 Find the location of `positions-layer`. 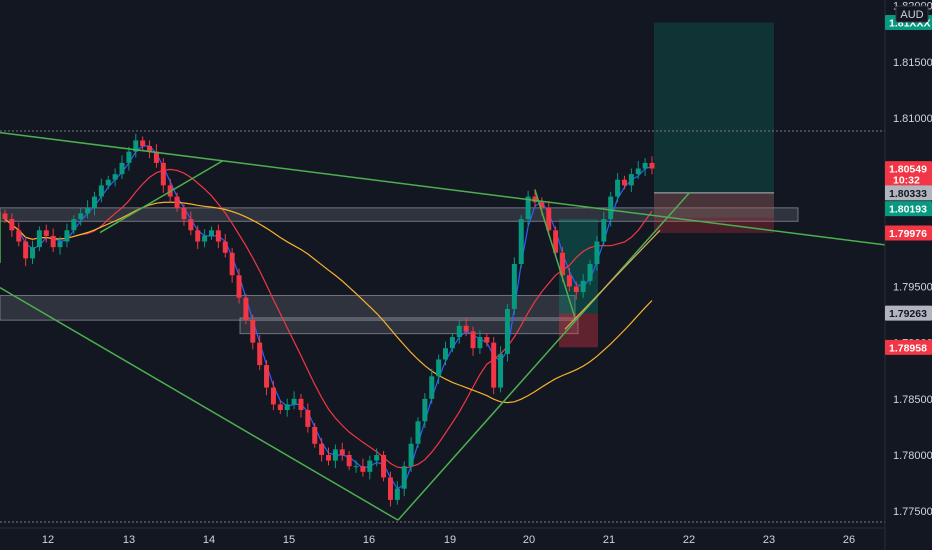

positions-layer is located at coordinates (666, 185).